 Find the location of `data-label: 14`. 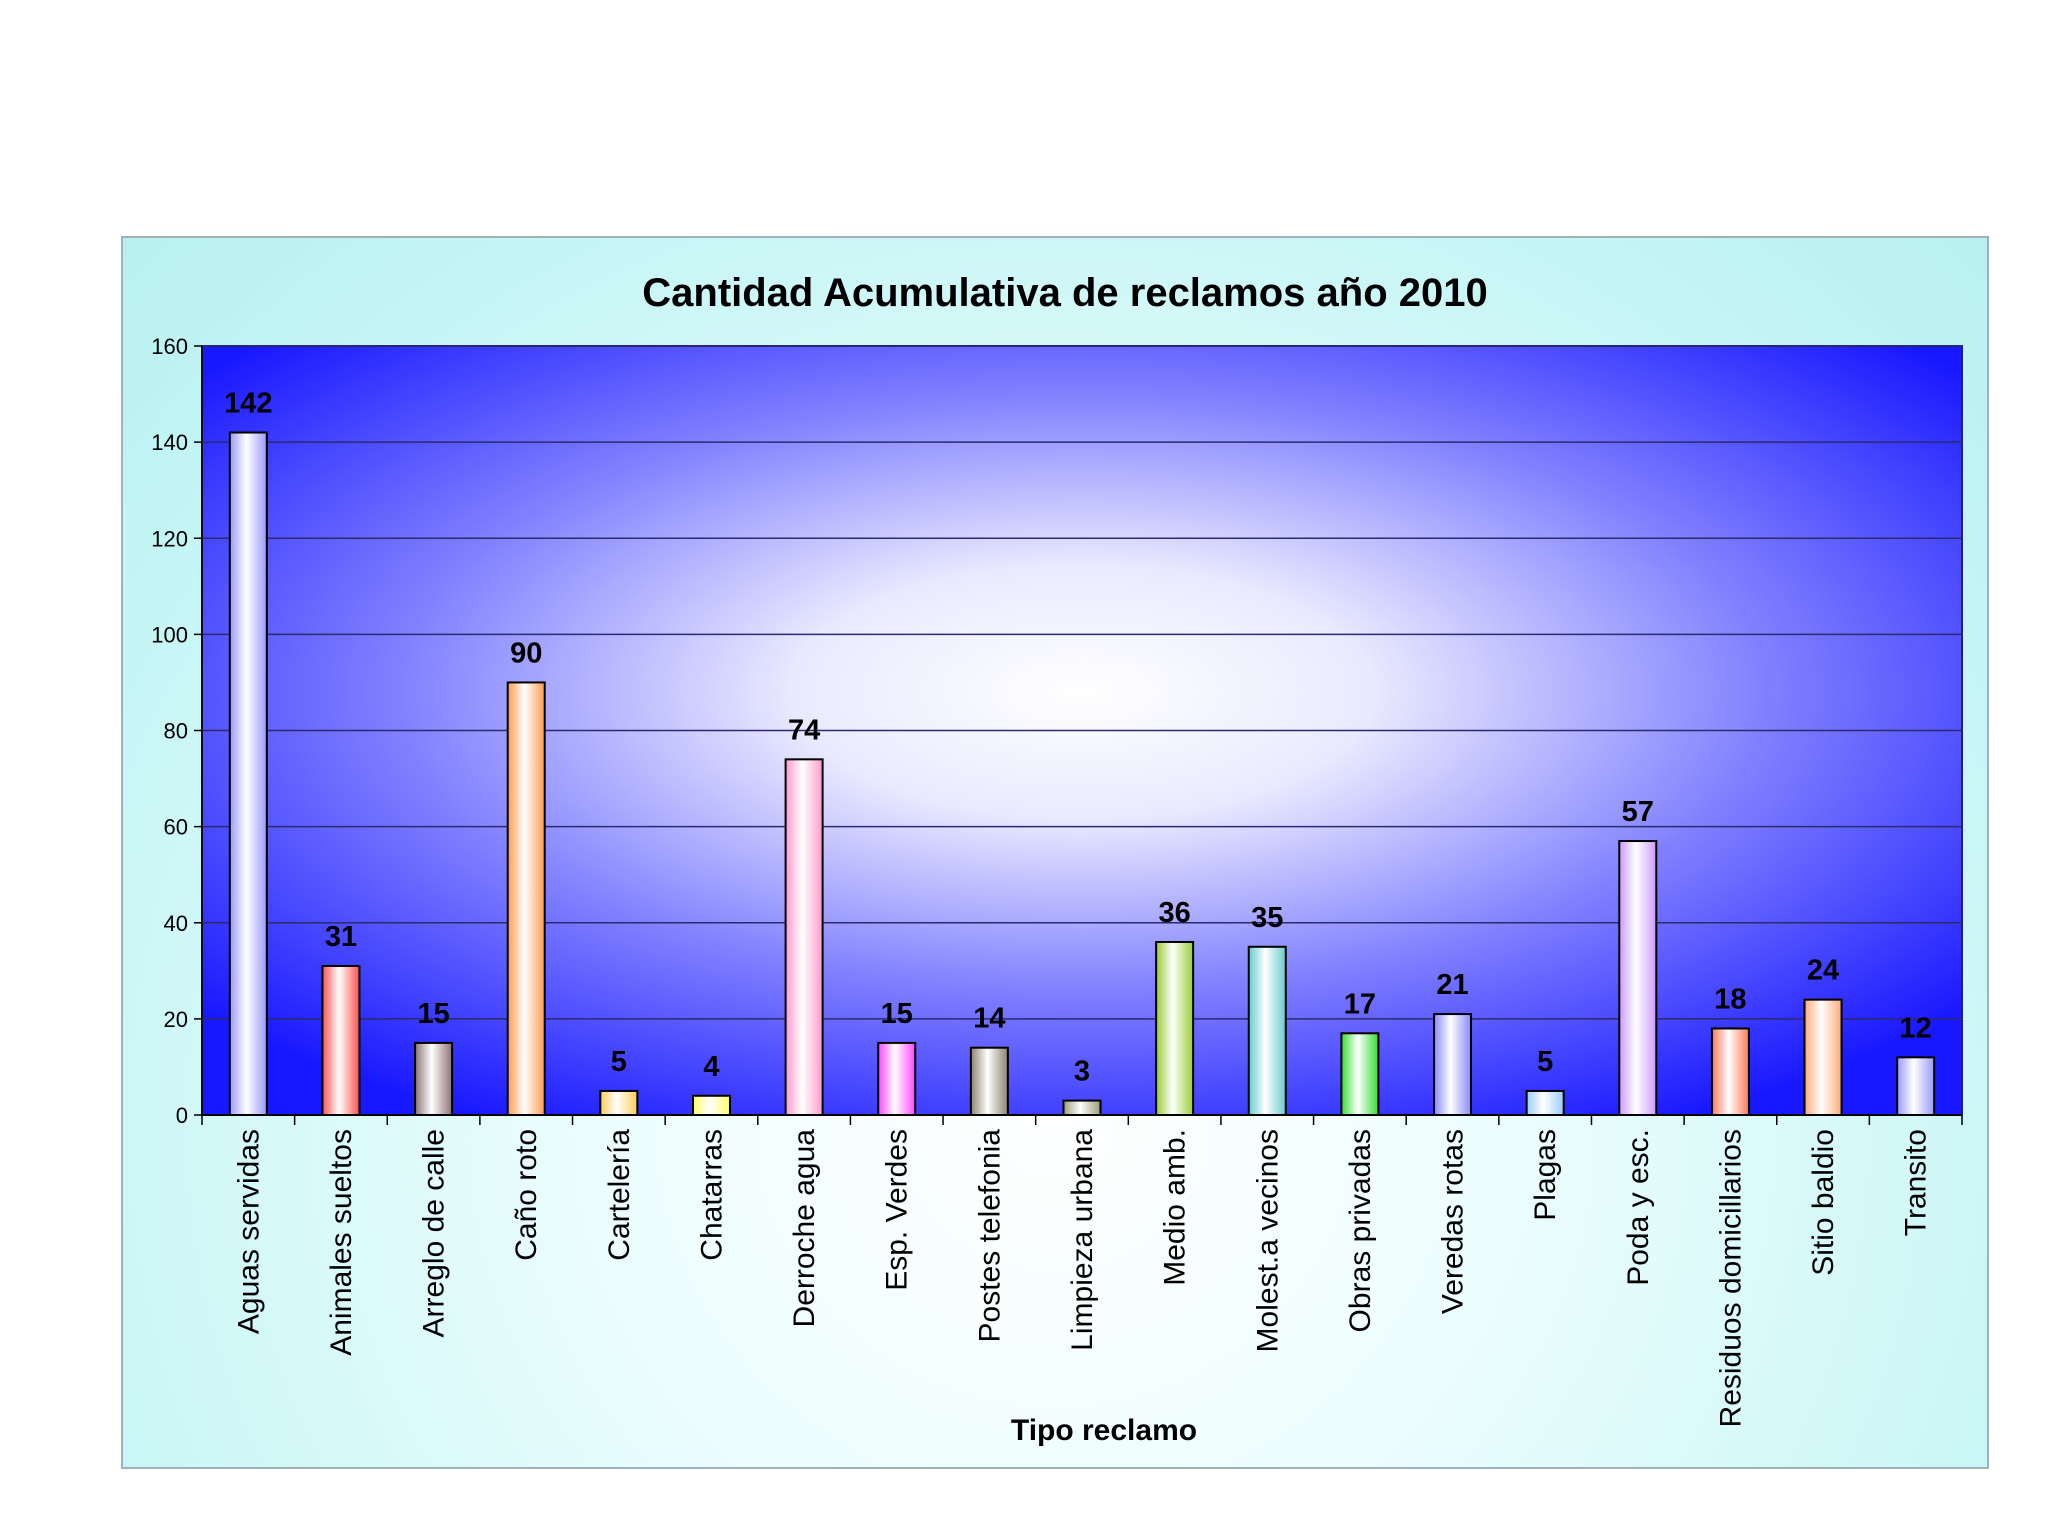

data-label: 14 is located at coordinates (989, 1019).